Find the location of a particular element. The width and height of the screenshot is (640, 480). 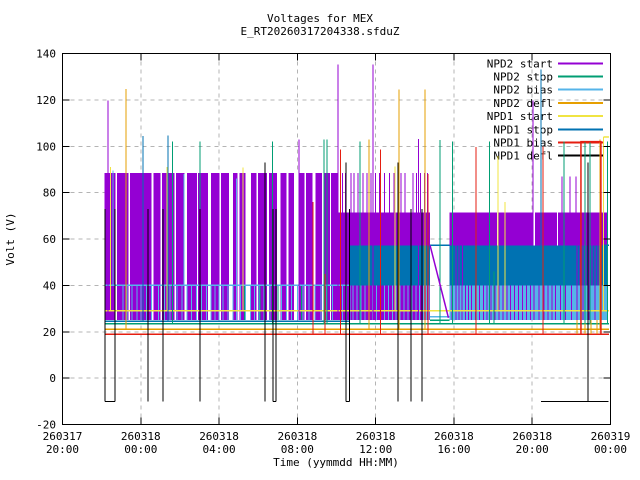

legend-label: NPD2 start is located at coordinates (520, 63).